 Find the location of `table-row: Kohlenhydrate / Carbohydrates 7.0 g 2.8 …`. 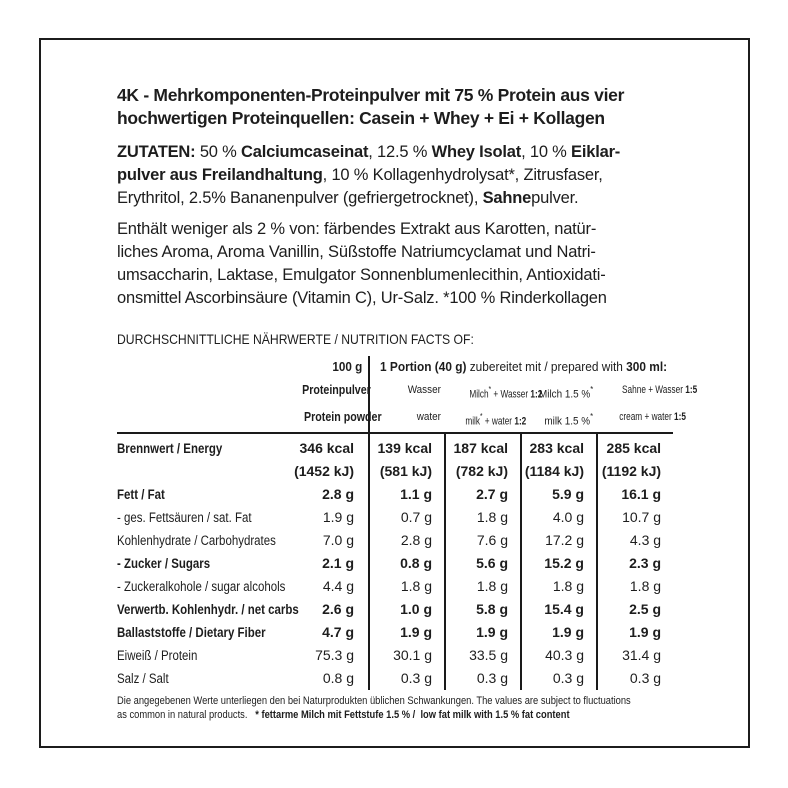

table-row: Kohlenhydrate / Carbohydrates 7.0 g 2.8 … is located at coordinates (395, 541).